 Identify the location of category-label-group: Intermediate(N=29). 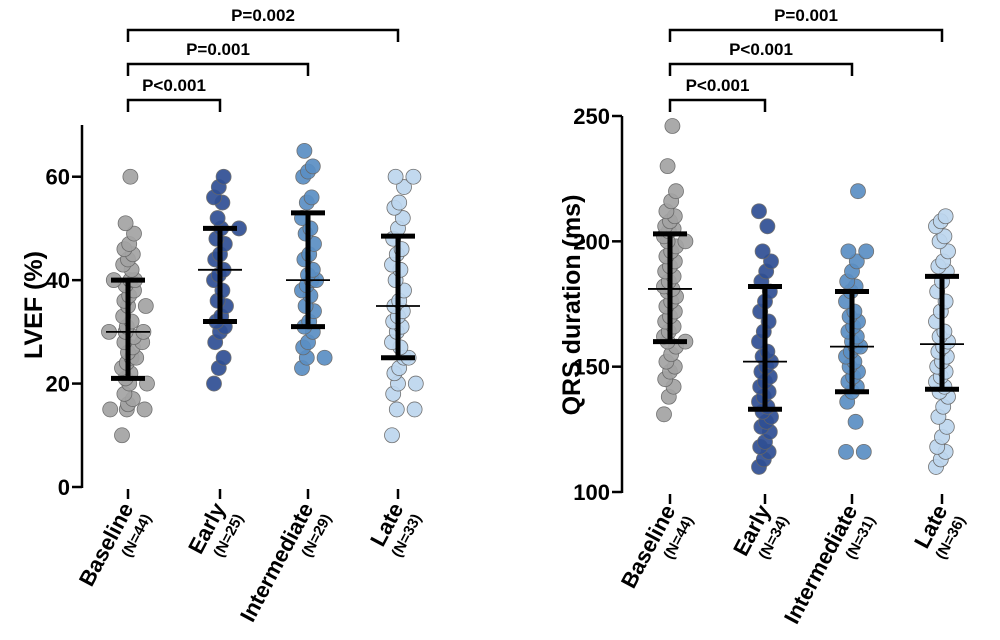
(285, 562).